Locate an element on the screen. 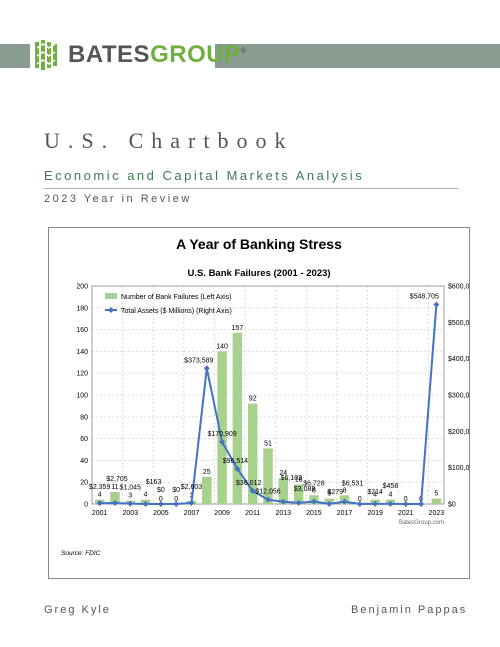 The image size is (500, 647). logo-word-bates: BATES is located at coordinates (109, 54).